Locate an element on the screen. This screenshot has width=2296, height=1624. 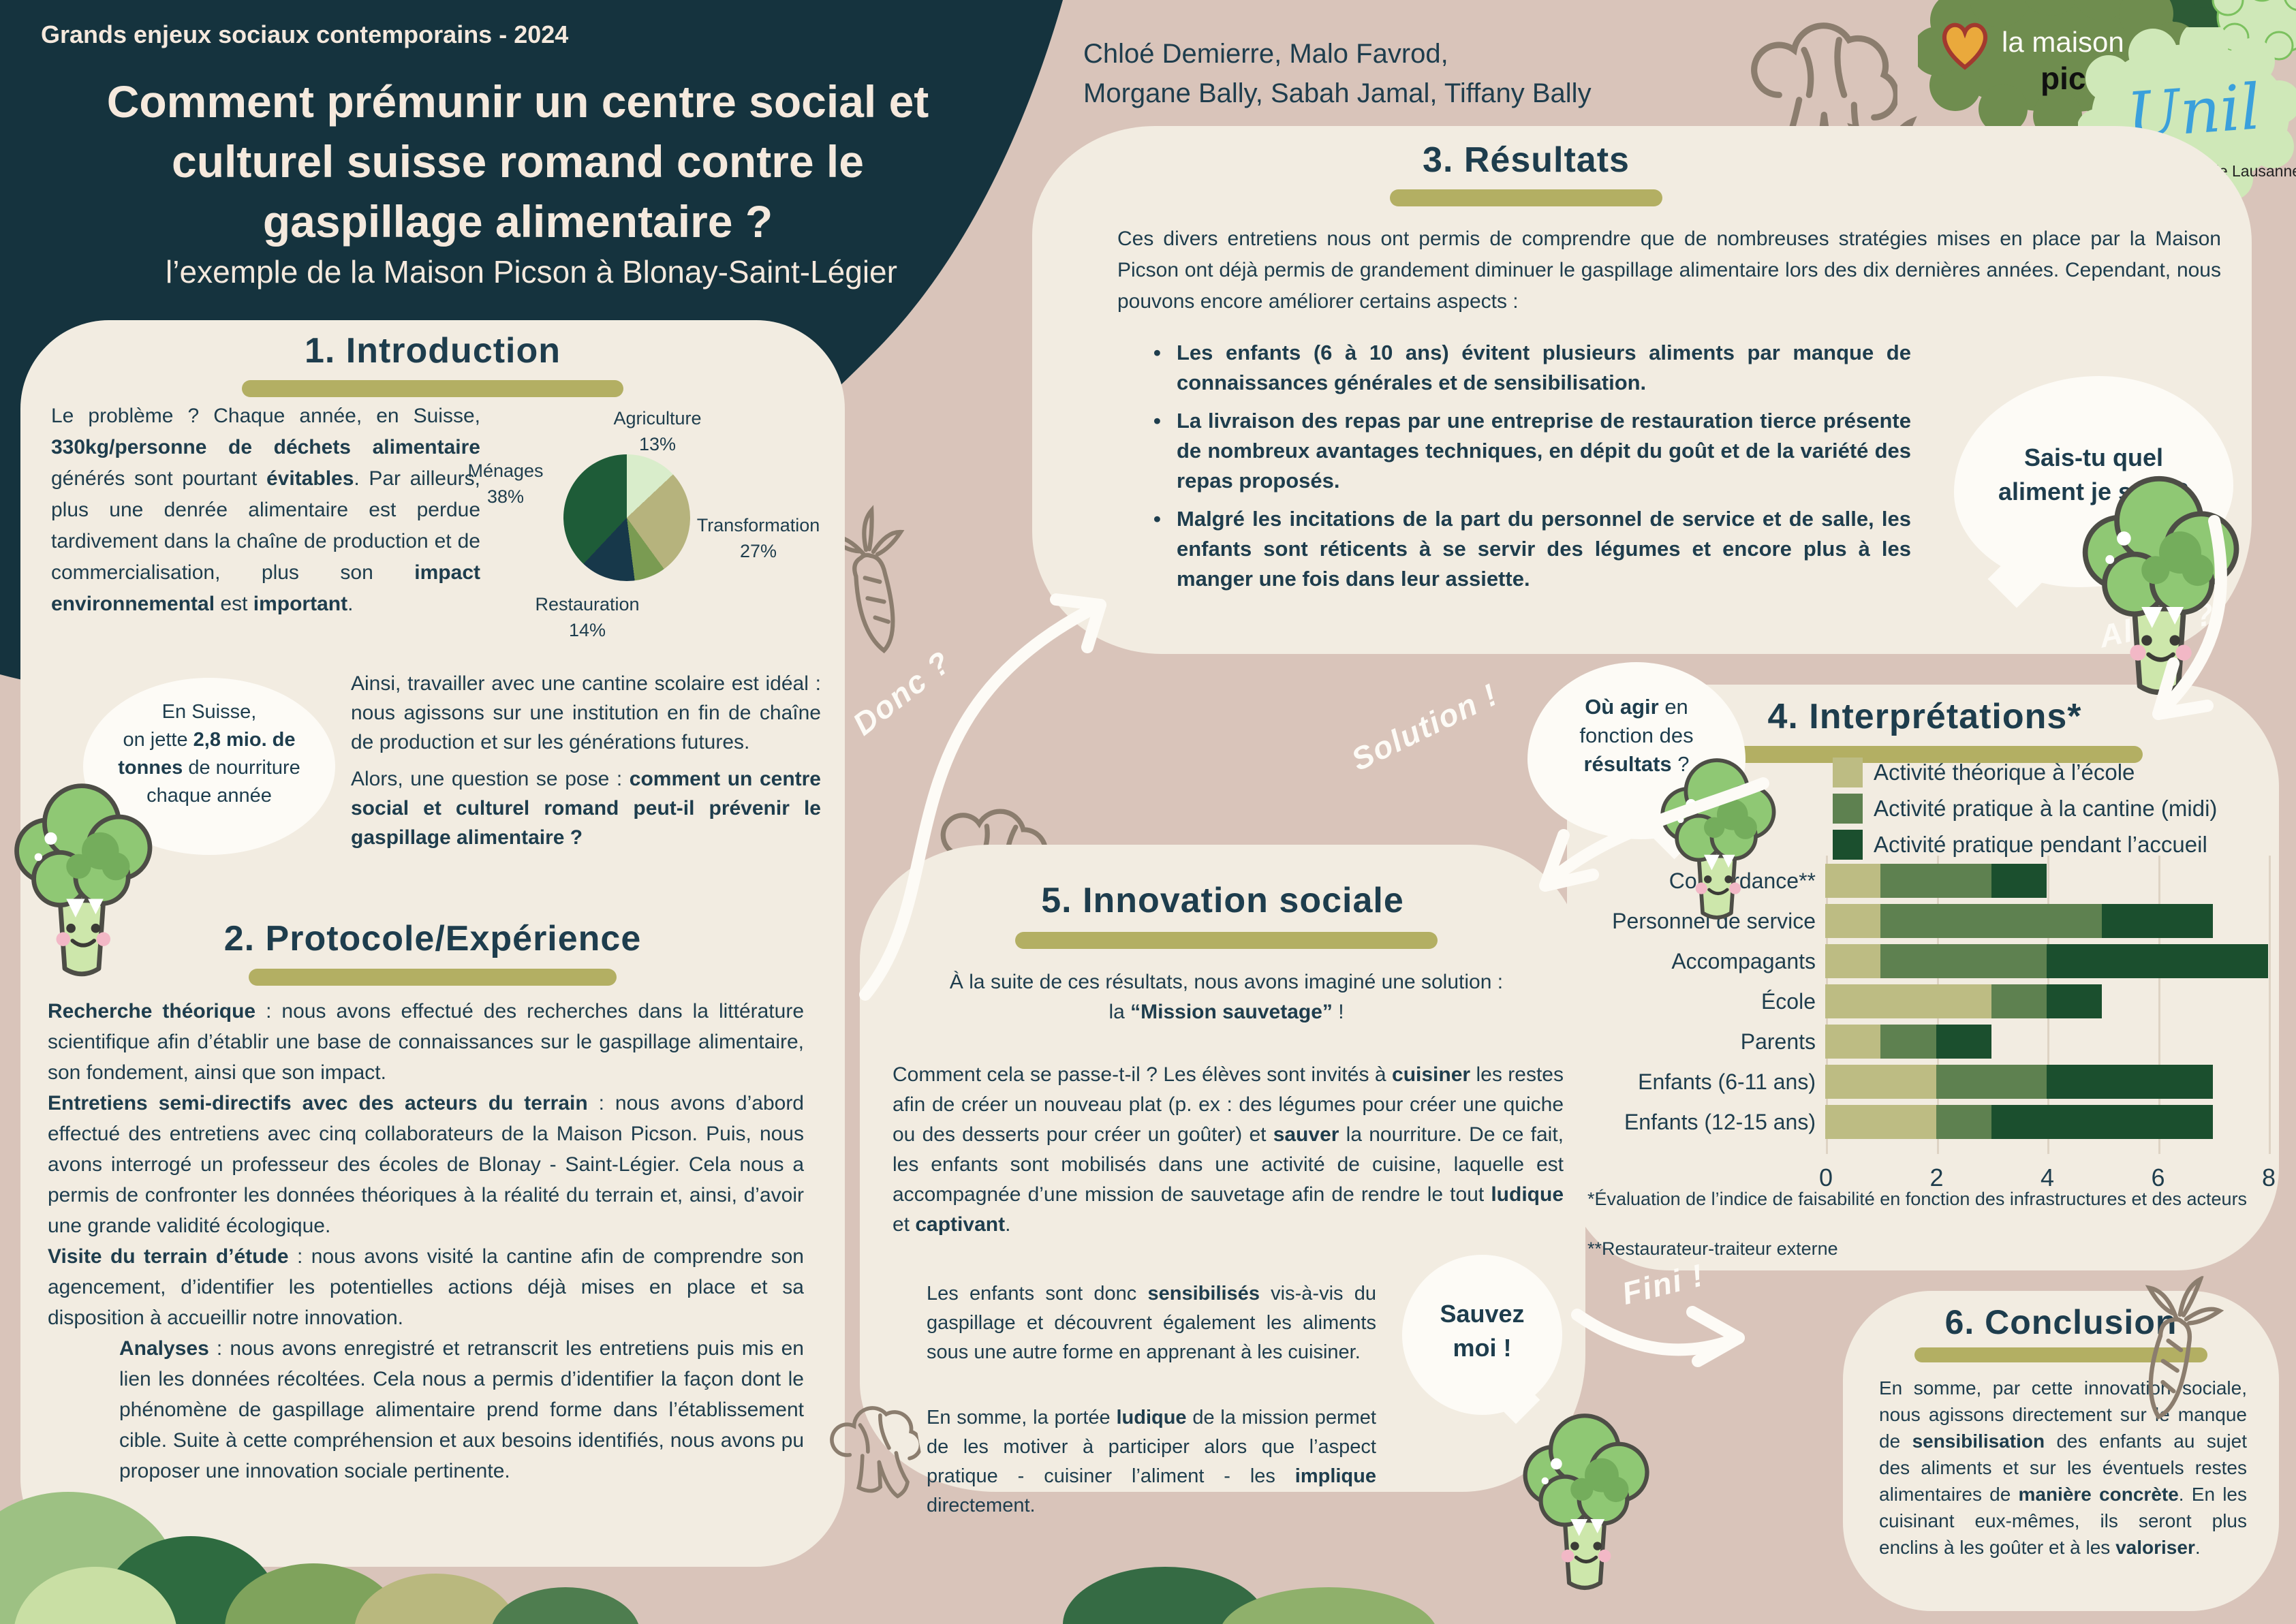
card-conclusion is located at coordinates (2061, 1451).